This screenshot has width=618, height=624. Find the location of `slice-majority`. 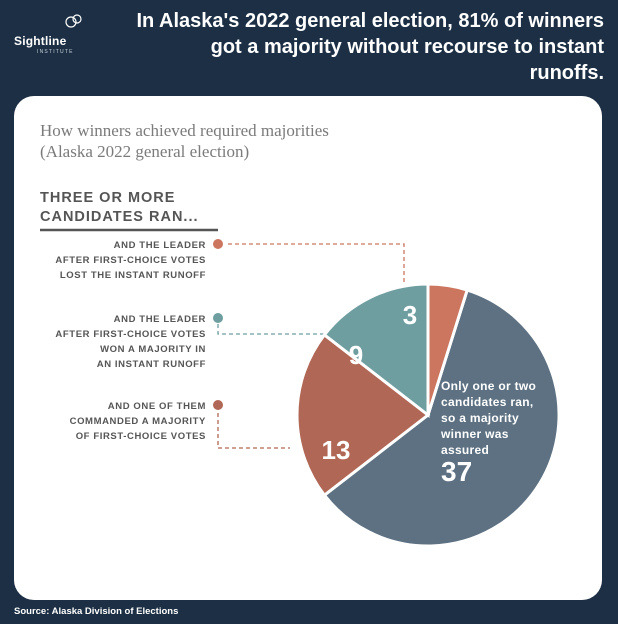

slice-majority is located at coordinates (363, 415).